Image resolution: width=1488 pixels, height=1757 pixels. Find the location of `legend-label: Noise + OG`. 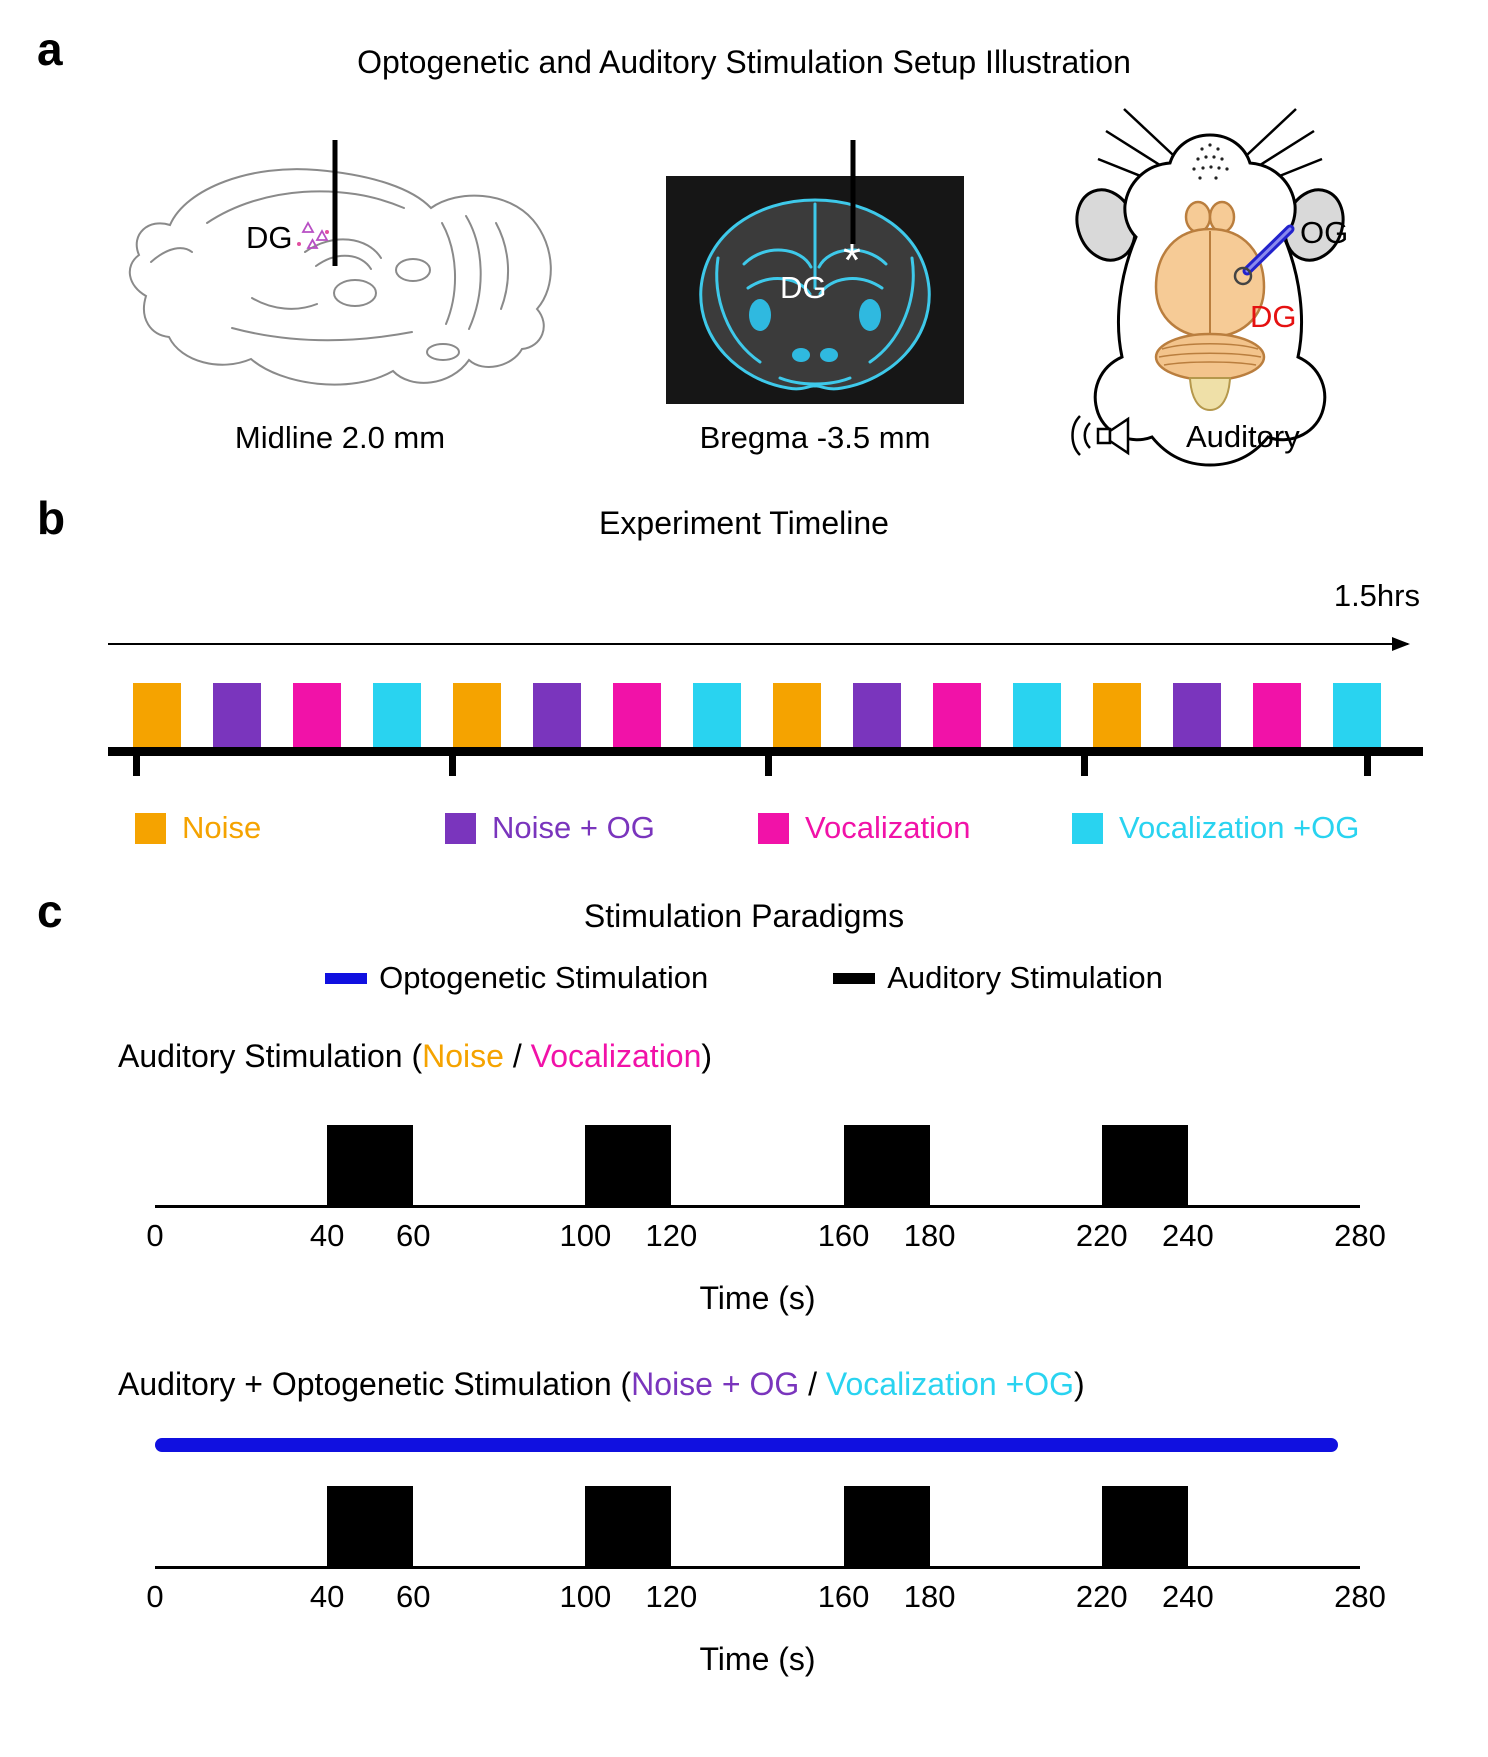

legend-label: Noise + OG is located at coordinates (573, 827).